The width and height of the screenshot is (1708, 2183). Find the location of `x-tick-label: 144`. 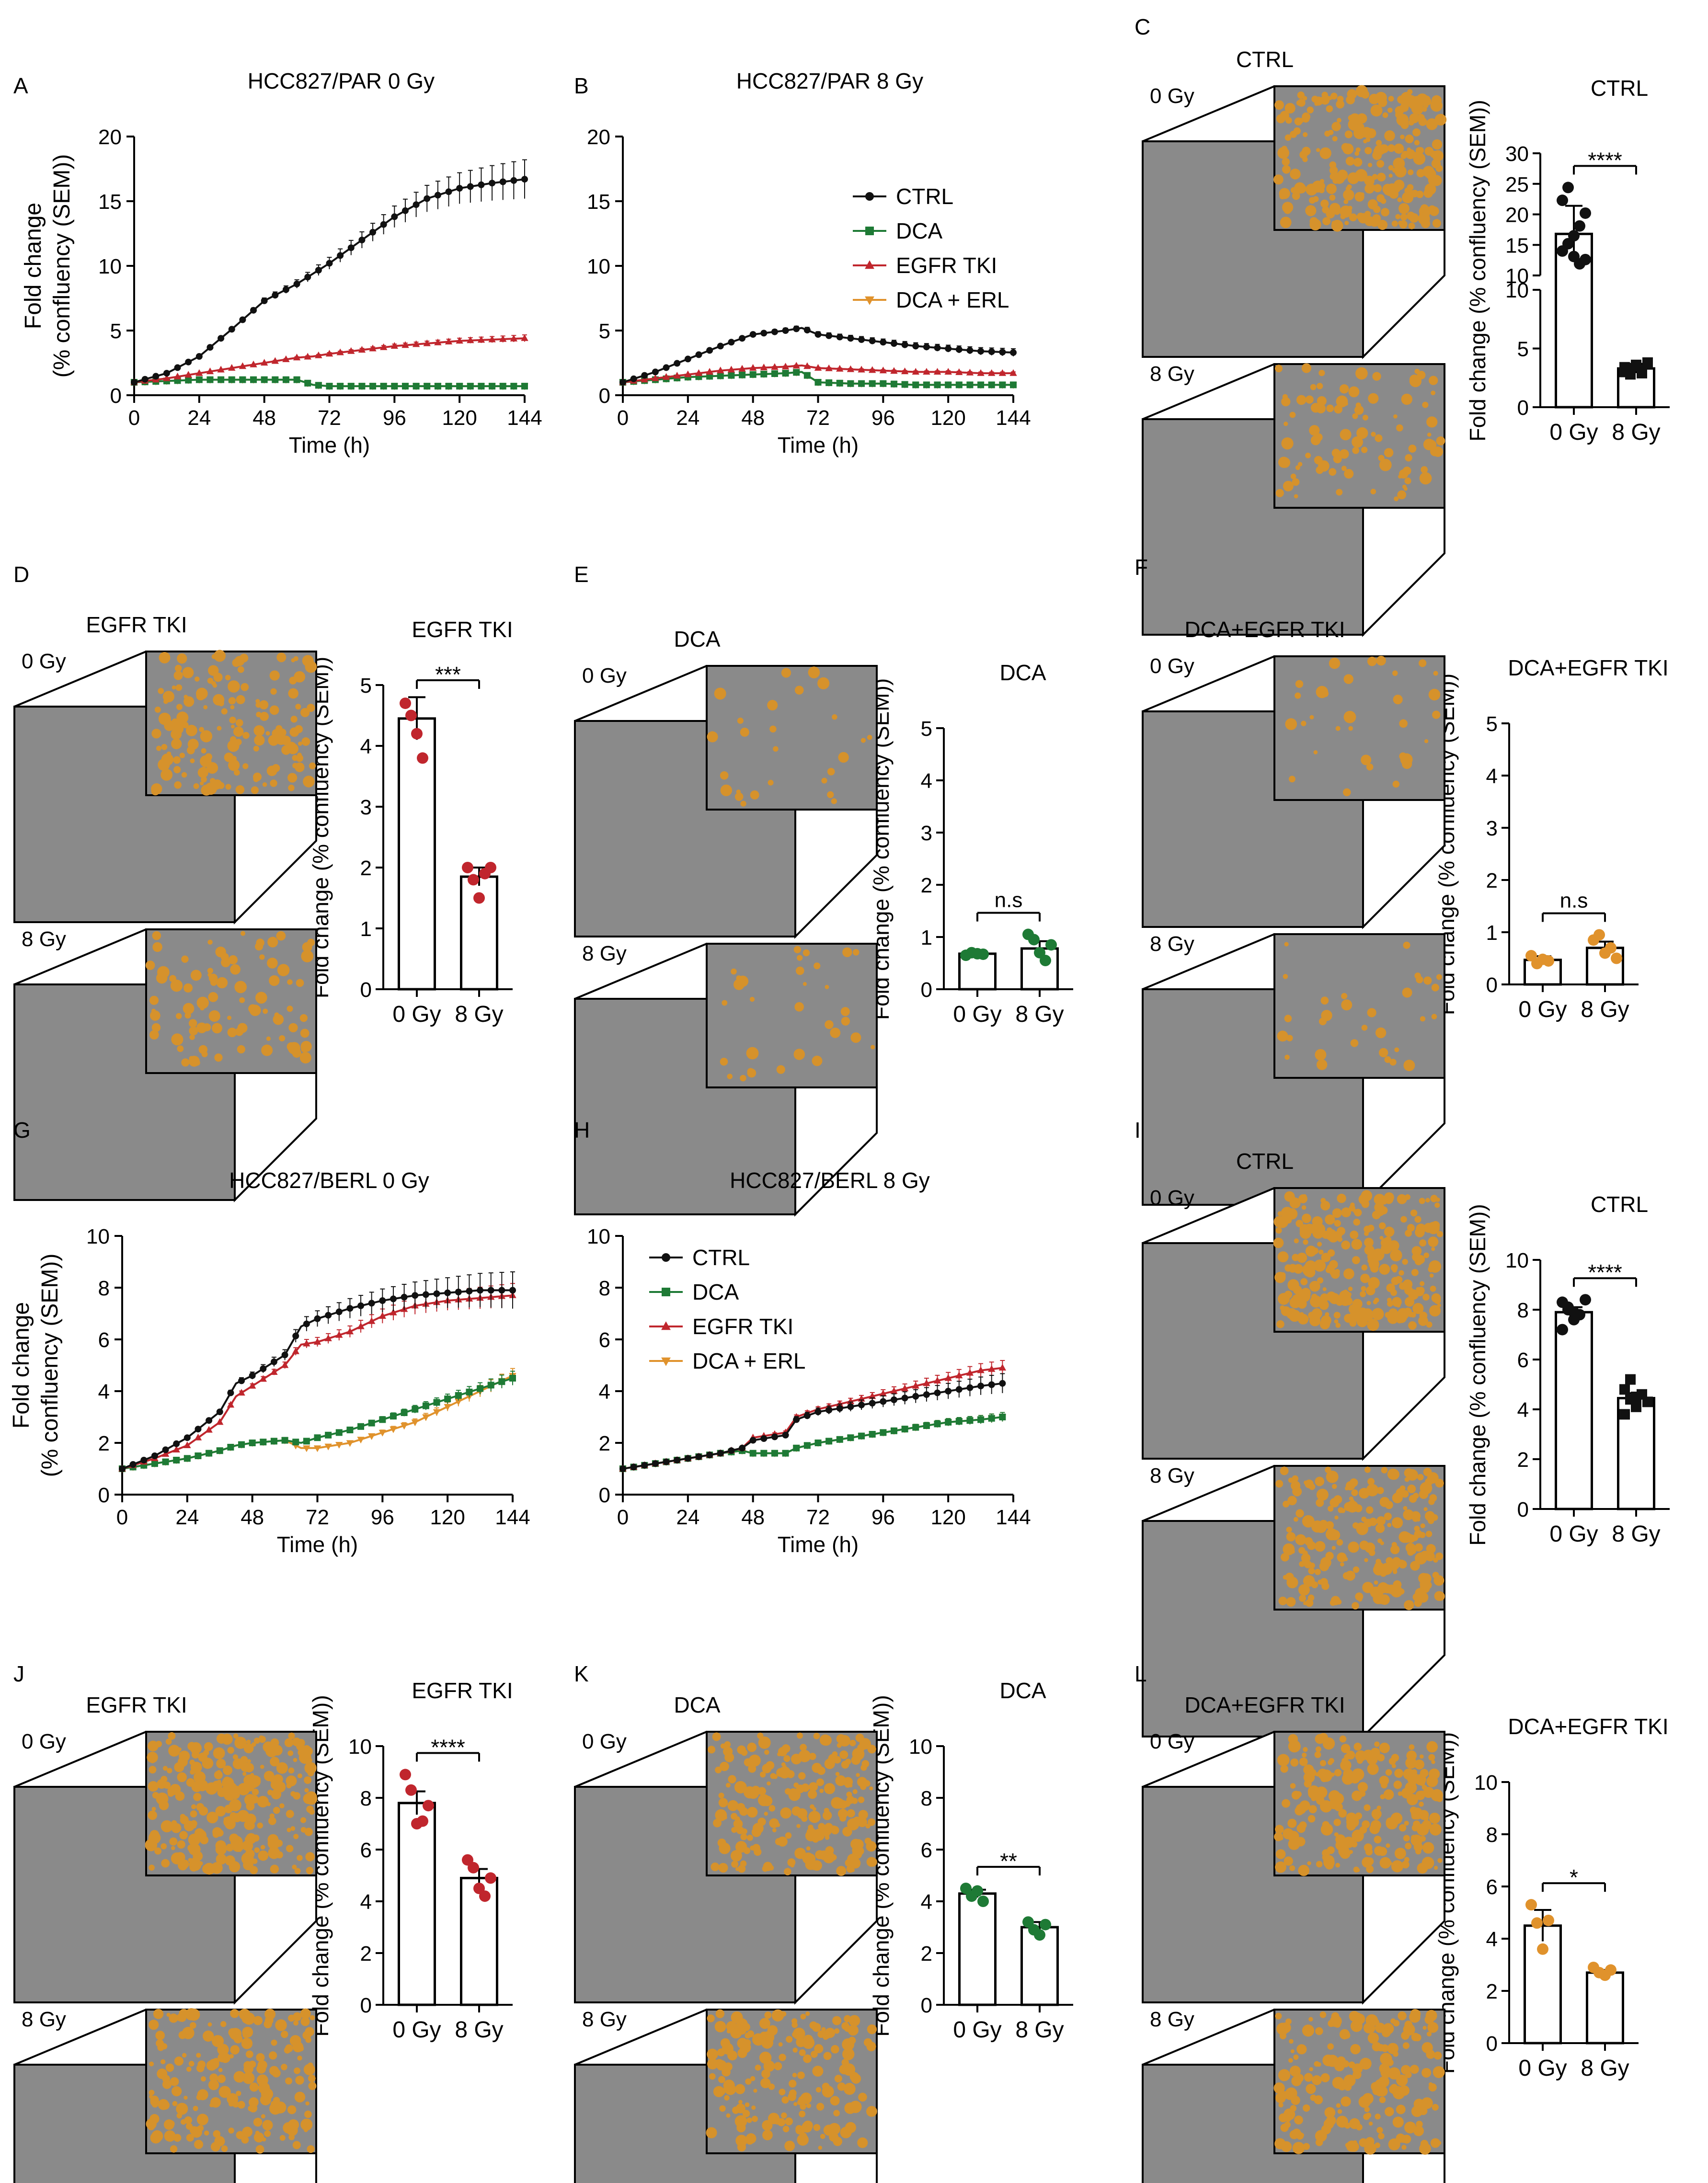

x-tick-label: 144 is located at coordinates (524, 418).